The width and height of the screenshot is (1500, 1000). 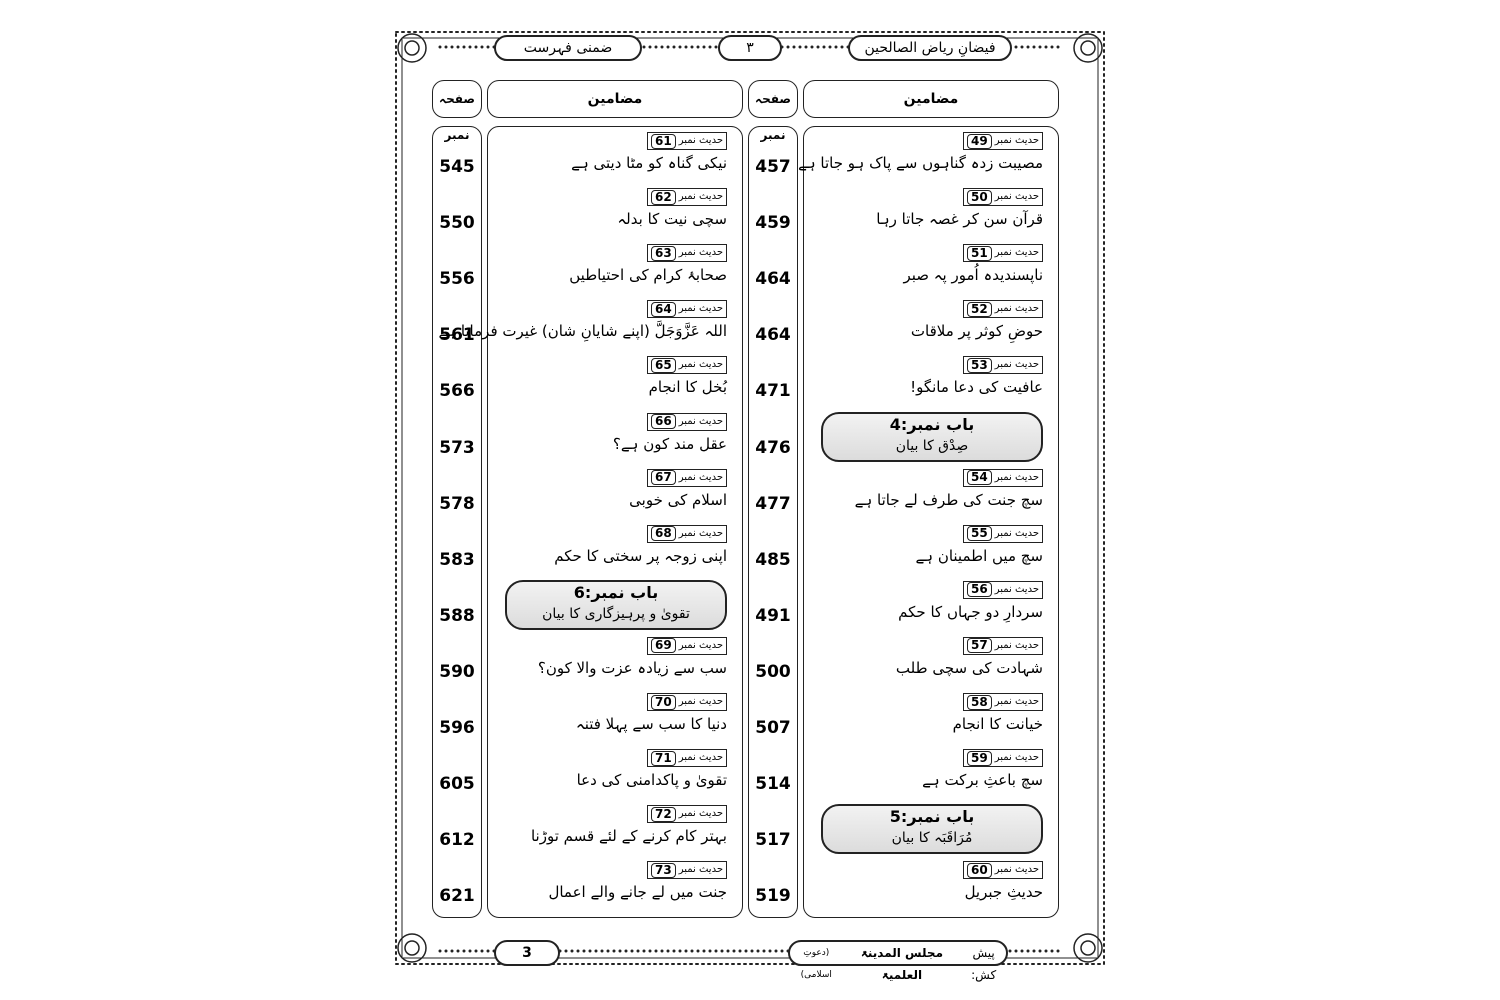 I want to click on chapter-number: 4, so click(x=895, y=424).